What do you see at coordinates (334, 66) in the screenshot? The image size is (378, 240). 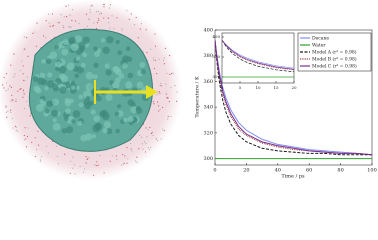 I see `legend-label: Model C (r² = 0.98)` at bounding box center [334, 66].